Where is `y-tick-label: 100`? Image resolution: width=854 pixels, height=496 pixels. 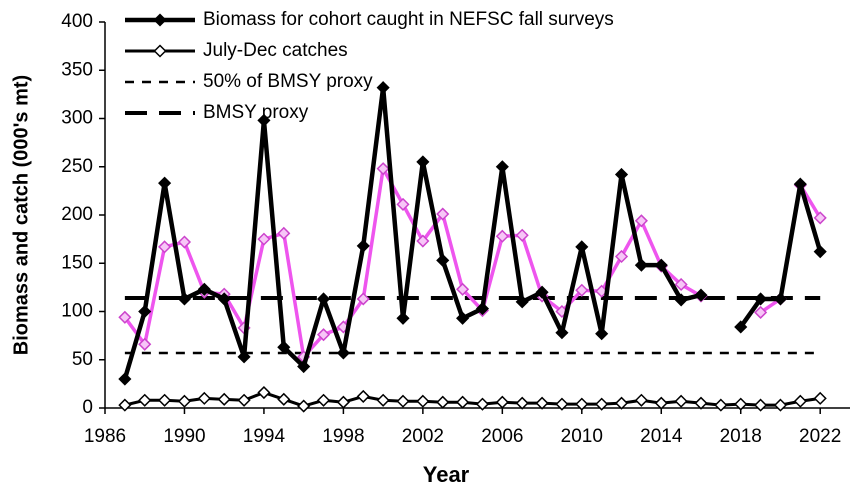
y-tick-label: 100 is located at coordinates (77, 311).